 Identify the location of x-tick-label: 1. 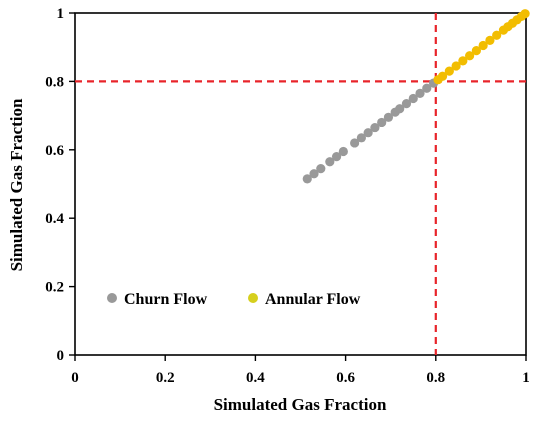
(526, 378).